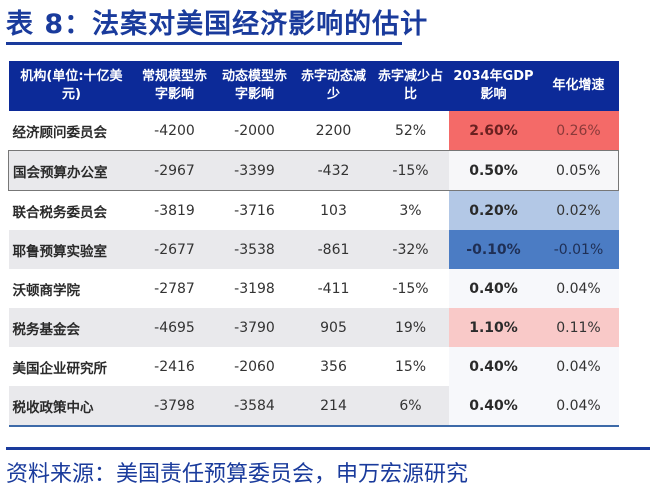 This screenshot has height=489, width=660. I want to click on cell-share: -32%, so click(410, 249).